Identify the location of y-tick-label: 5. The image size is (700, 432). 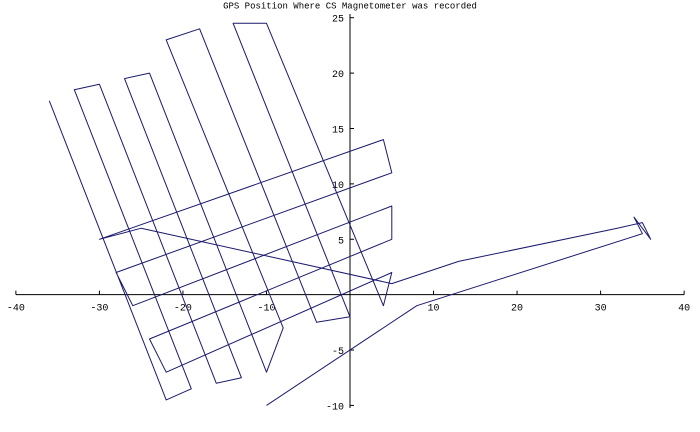
(341, 241).